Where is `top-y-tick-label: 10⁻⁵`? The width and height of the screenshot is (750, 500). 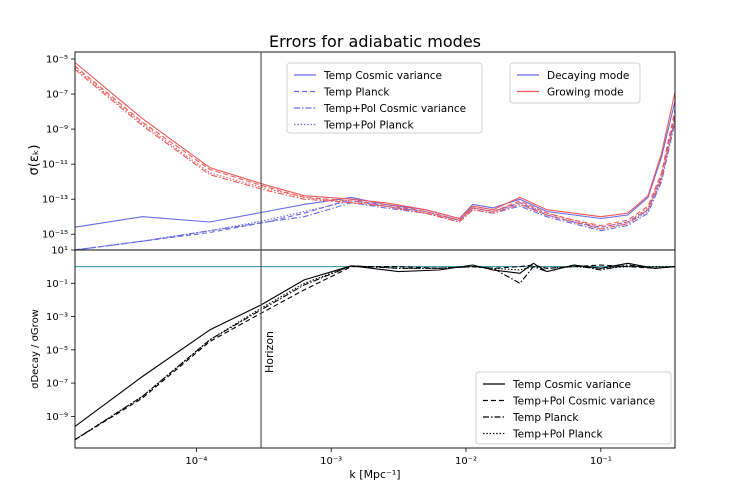 top-y-tick-label: 10⁻⁵ is located at coordinates (57, 60).